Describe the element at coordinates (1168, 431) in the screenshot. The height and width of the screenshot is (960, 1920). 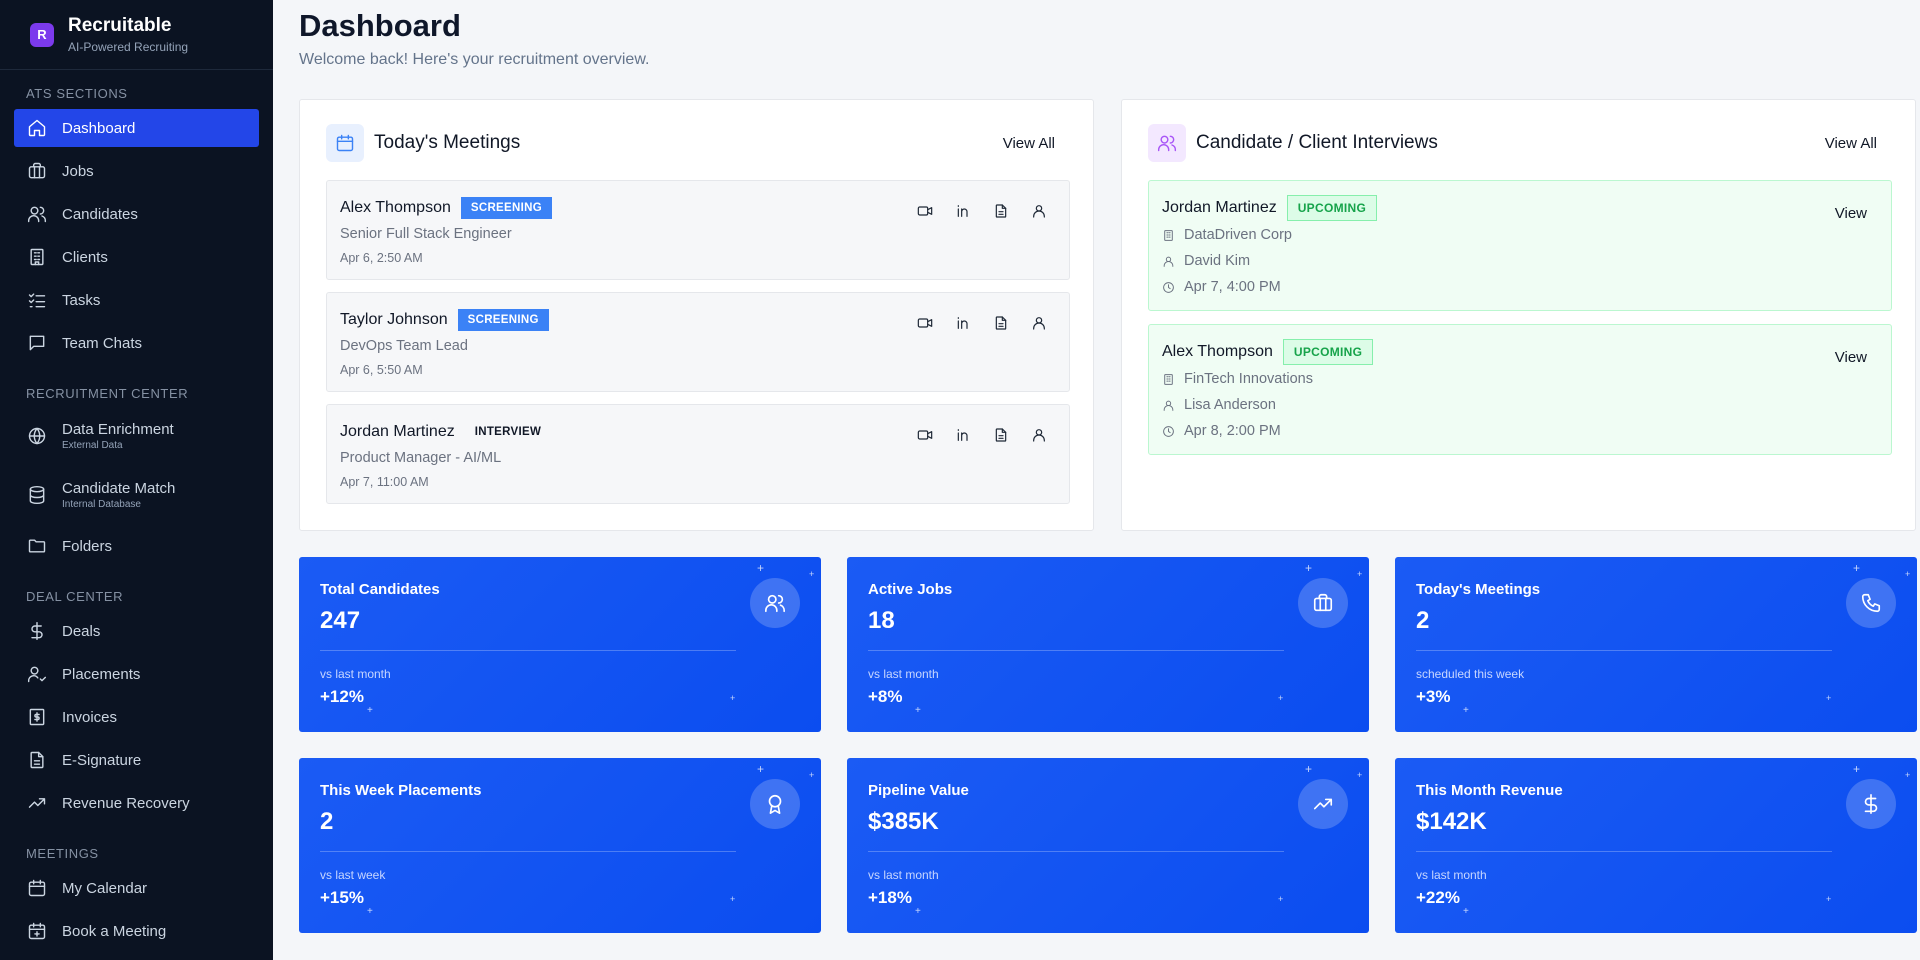
I see `clock-icon` at that location.